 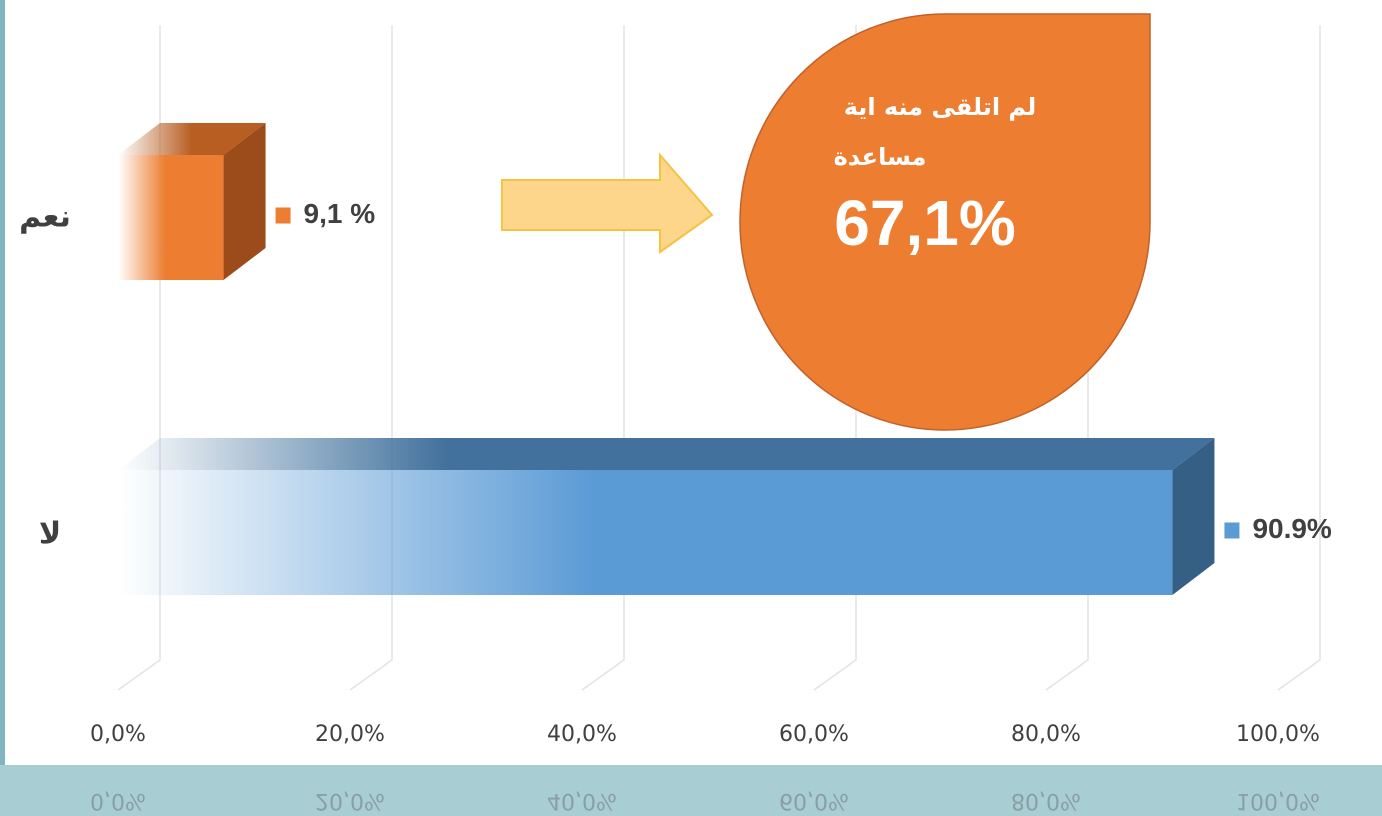 What do you see at coordinates (814, 800) in the screenshot?
I see `x-tick-reflection: 60,0%` at bounding box center [814, 800].